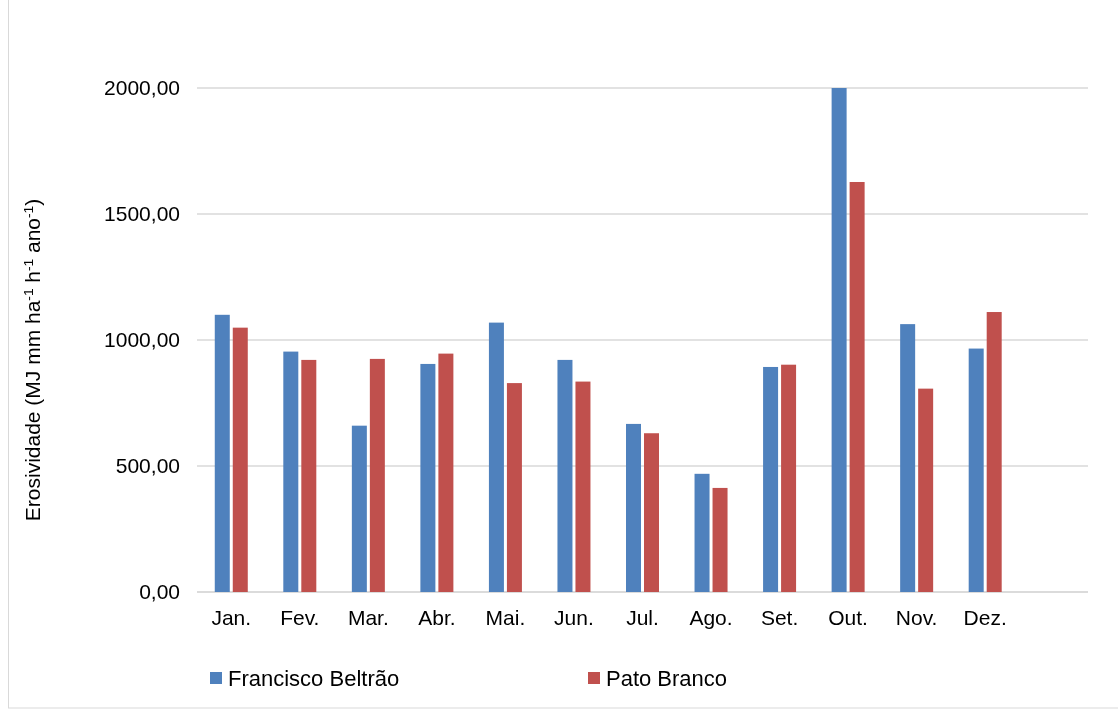 Image resolution: width=1118 pixels, height=710 pixels. What do you see at coordinates (300, 617) in the screenshot?
I see `x-tick-label: Fev.` at bounding box center [300, 617].